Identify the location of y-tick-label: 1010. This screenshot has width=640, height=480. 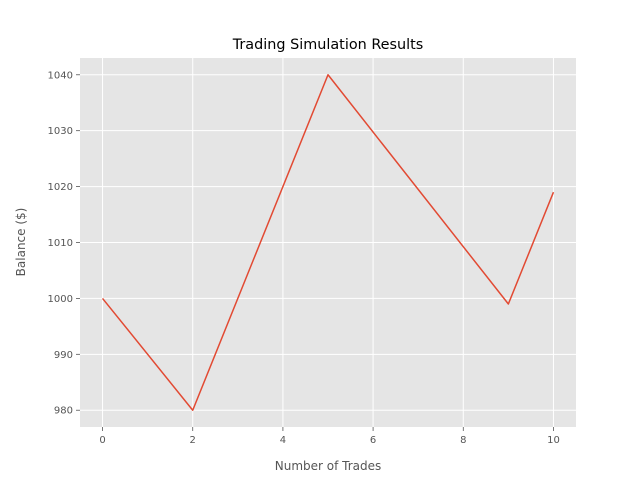
(60, 243).